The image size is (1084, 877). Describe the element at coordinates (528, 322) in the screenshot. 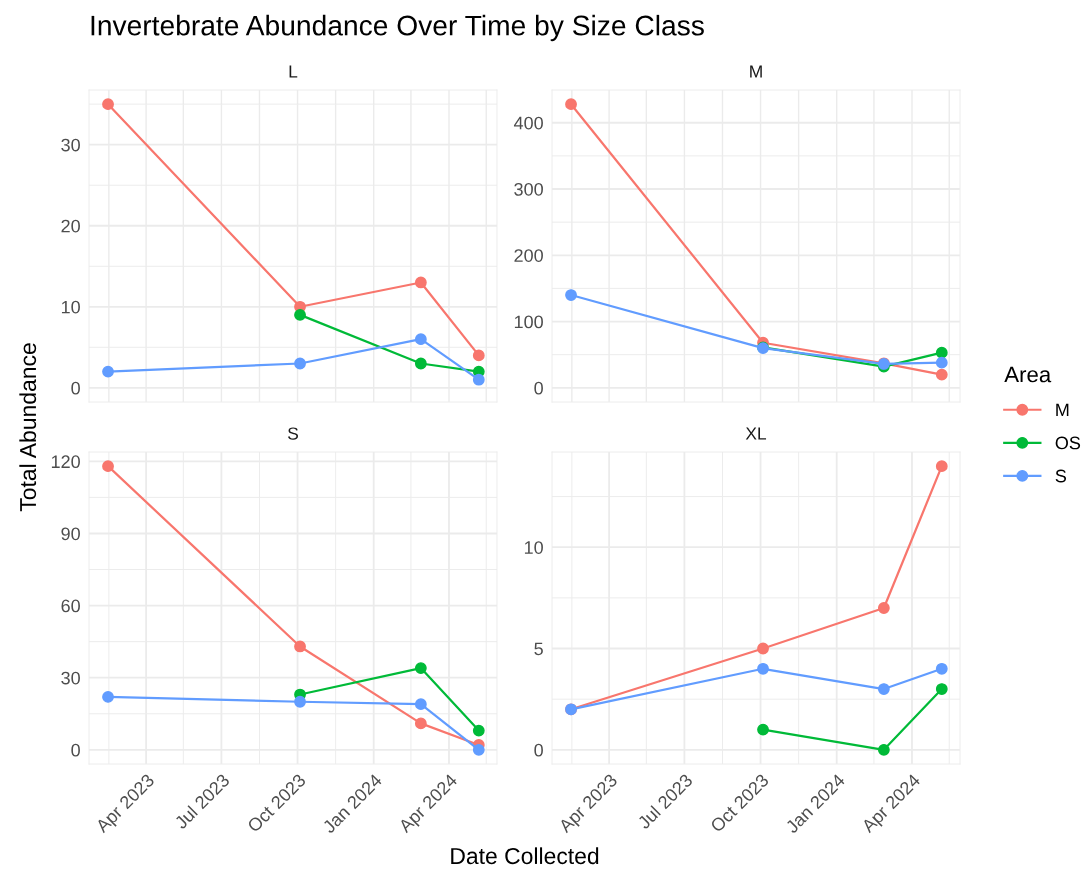

I see `y-tick-label: 100` at that location.